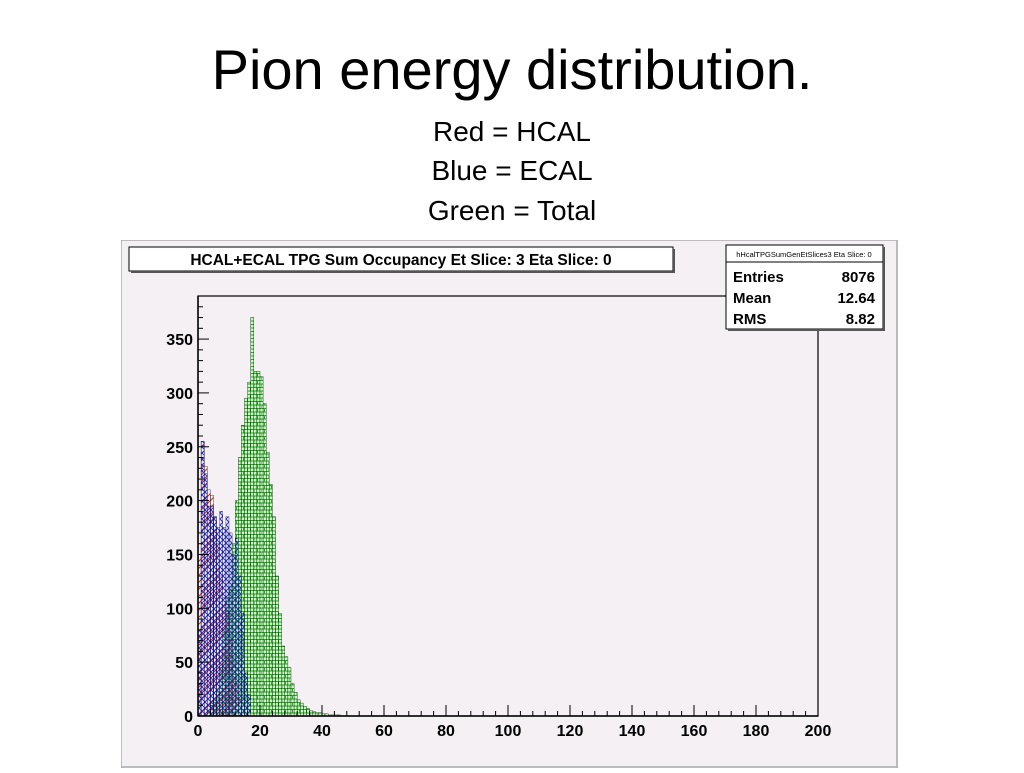  Describe the element at coordinates (512, 170) in the screenshot. I see `legend-line-ecal: Blue = ECAL` at that location.